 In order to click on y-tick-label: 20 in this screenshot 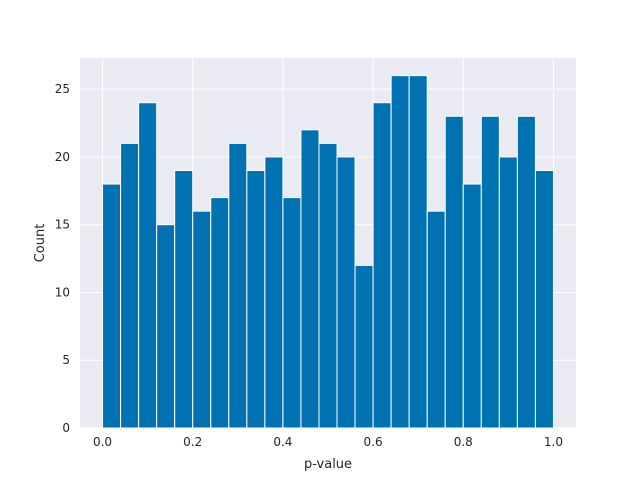, I will do `click(62, 157)`.